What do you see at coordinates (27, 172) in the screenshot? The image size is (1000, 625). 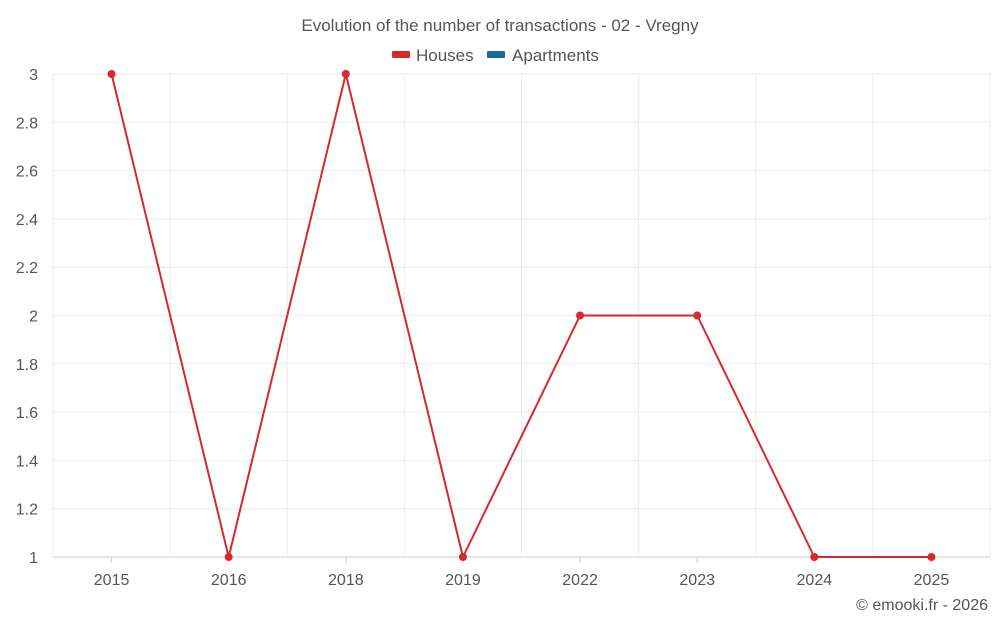 I see `y-tick-label: 2.6` at bounding box center [27, 172].